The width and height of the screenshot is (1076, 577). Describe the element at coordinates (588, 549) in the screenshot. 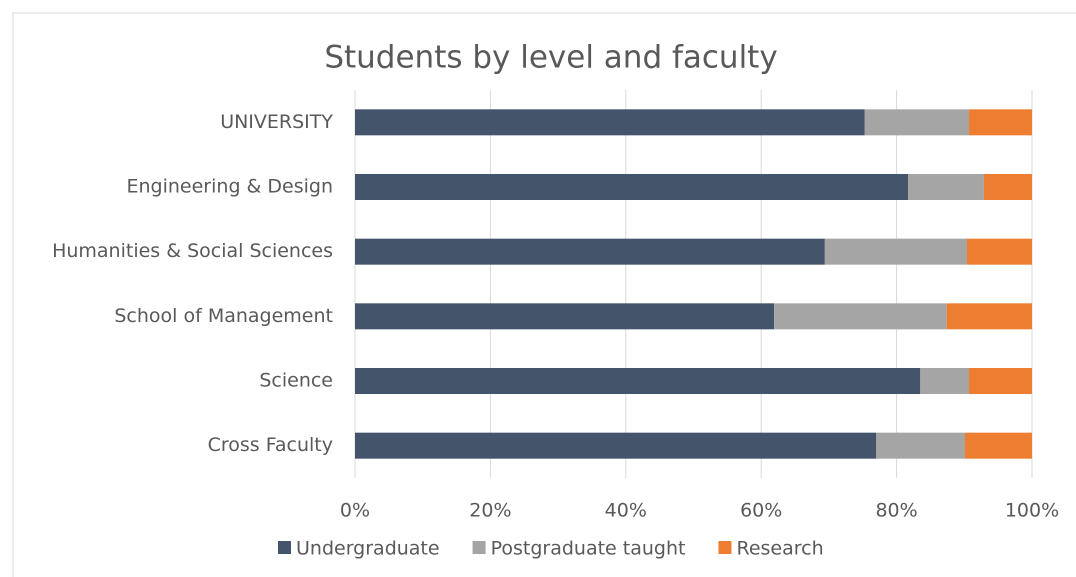

I see `legend-label: Postgraduate taught` at that location.